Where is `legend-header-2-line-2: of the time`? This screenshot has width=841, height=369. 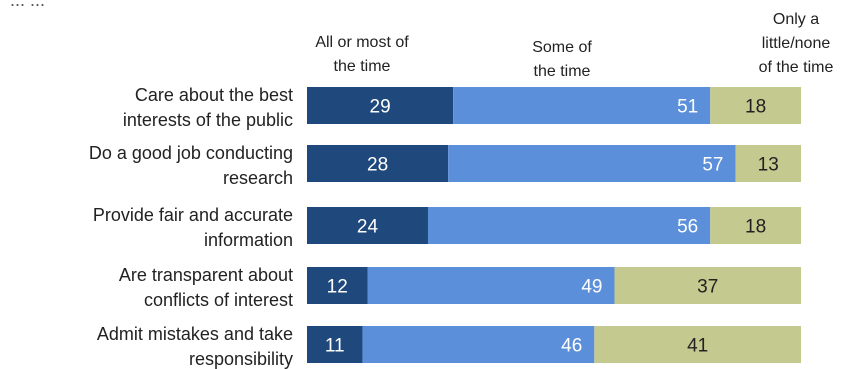
legend-header-2-line-2: of the time is located at coordinates (796, 67).